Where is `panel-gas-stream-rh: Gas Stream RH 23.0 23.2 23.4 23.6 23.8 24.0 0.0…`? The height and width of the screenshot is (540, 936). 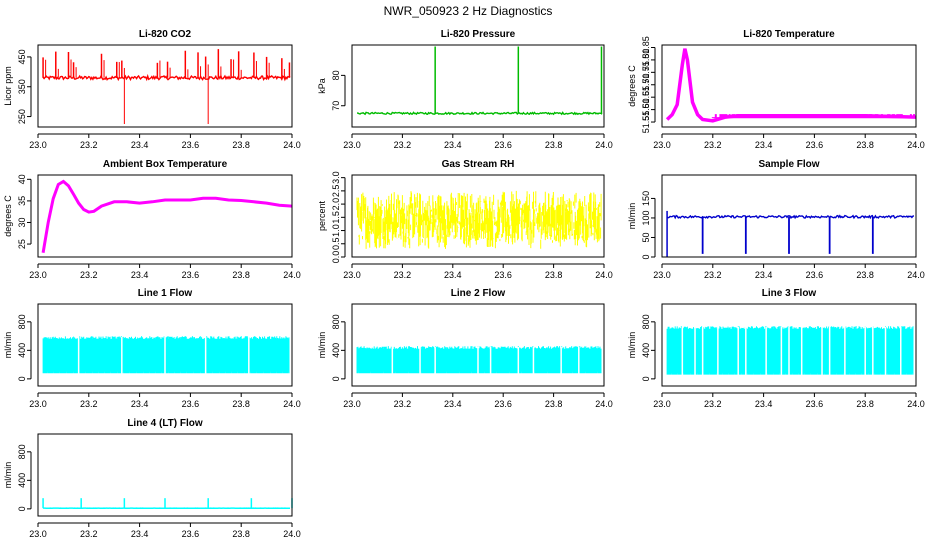 panel-gas-stream-rh: Gas Stream RH 23.0 23.2 23.4 23.6 23.8 24.0 0.0… is located at coordinates (465, 219).